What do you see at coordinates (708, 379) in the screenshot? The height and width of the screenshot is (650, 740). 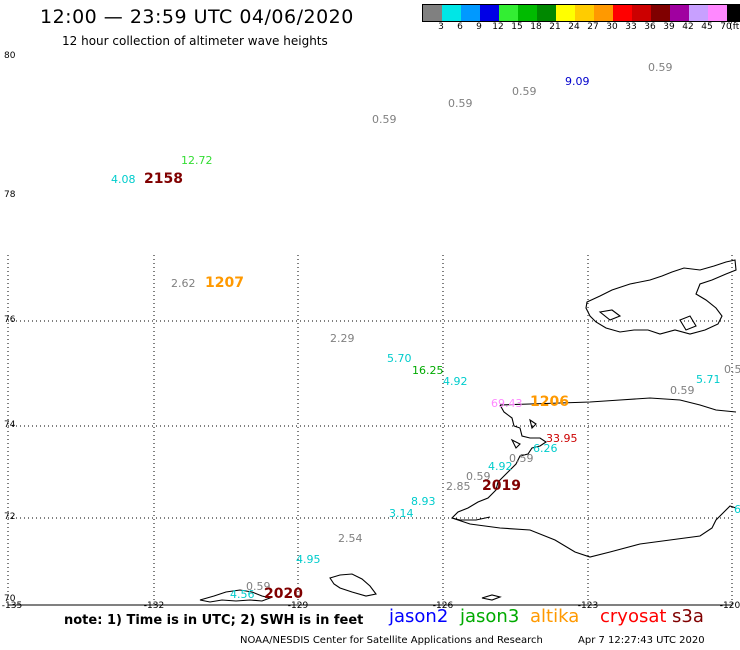 I see `wave-height-label: 5.71` at bounding box center [708, 379].